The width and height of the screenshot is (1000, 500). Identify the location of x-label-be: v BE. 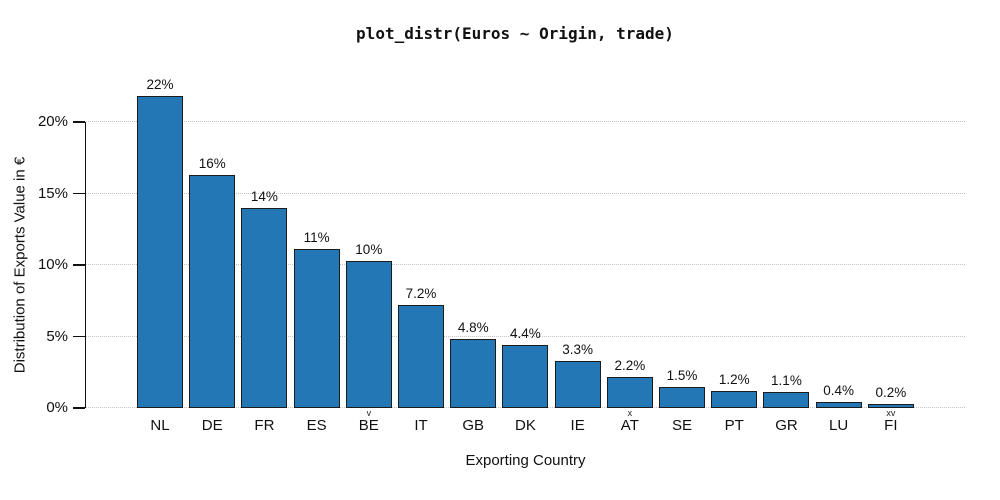
(369, 421).